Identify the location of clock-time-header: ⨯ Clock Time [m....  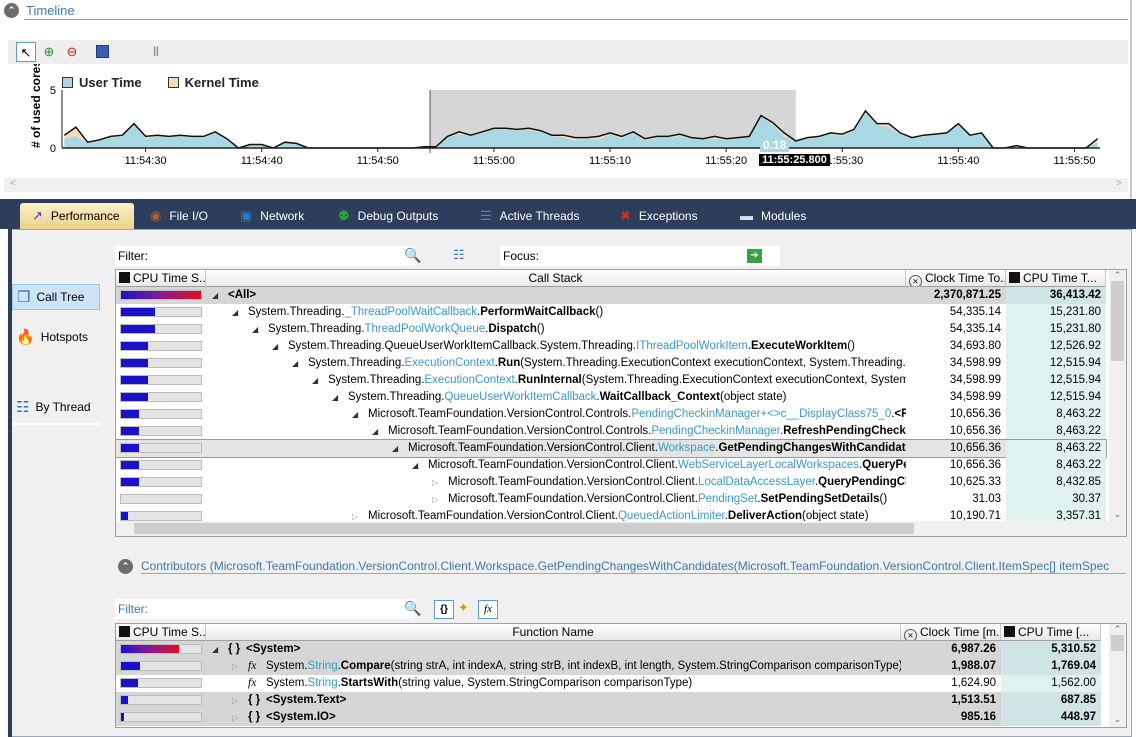
(951, 632).